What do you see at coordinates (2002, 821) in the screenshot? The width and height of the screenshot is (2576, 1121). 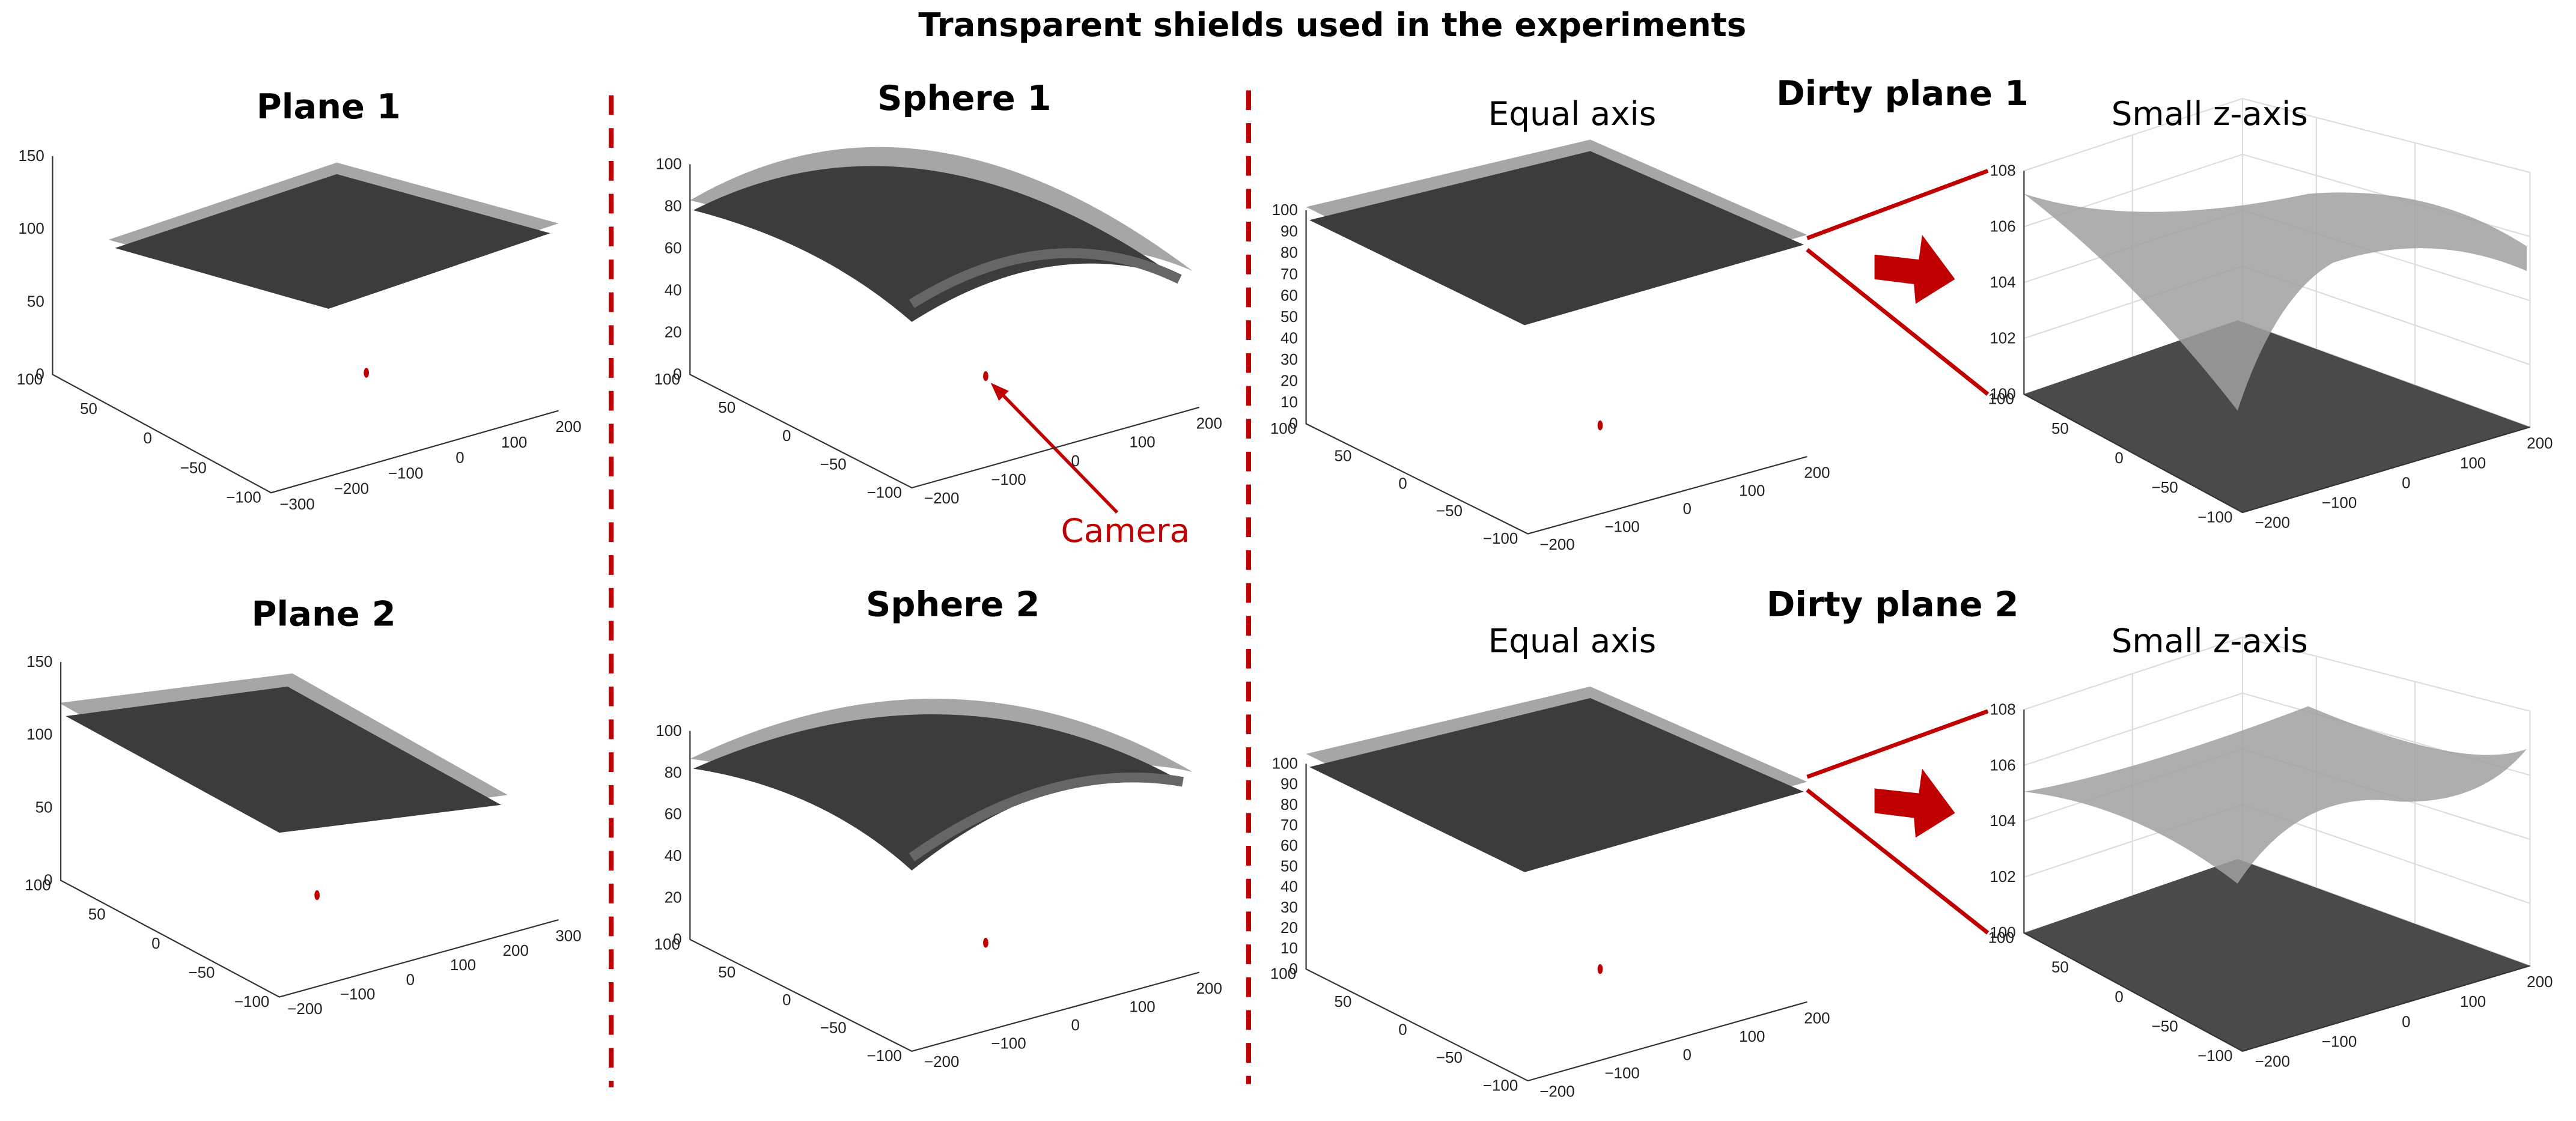 I see `z-tick-label: 104` at bounding box center [2002, 821].